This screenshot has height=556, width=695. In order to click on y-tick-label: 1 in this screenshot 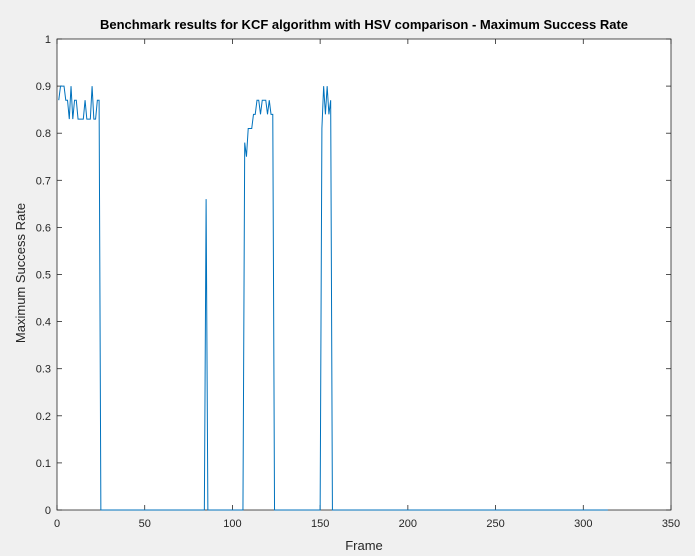, I will do `click(48, 40)`.